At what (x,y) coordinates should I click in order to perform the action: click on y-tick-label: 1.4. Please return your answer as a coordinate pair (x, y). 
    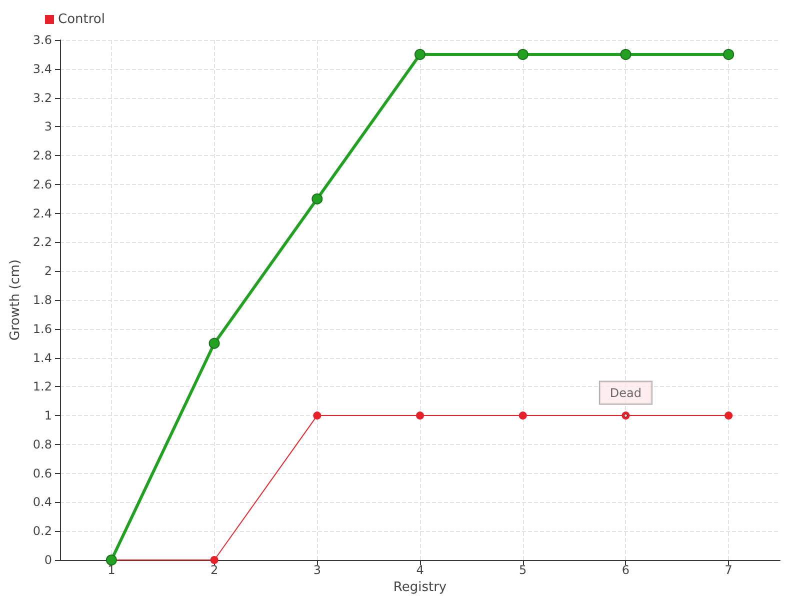
    Looking at the image, I should click on (42, 357).